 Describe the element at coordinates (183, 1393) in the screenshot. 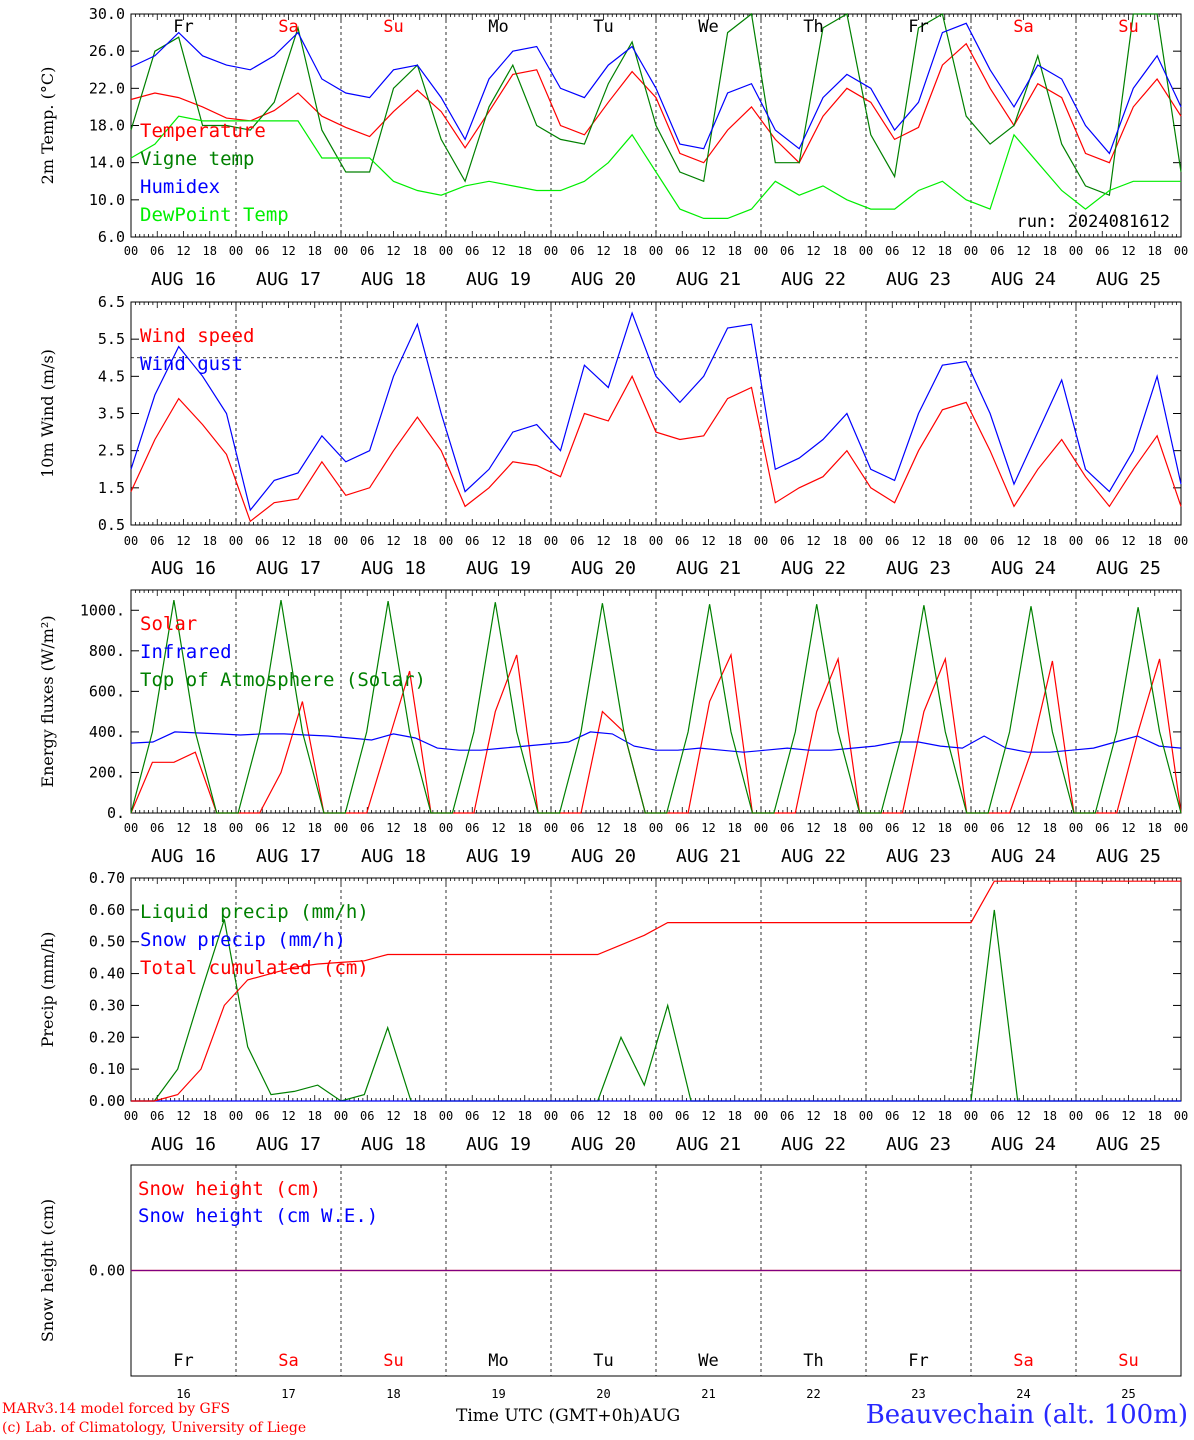

I see `day-number-label: 16` at that location.